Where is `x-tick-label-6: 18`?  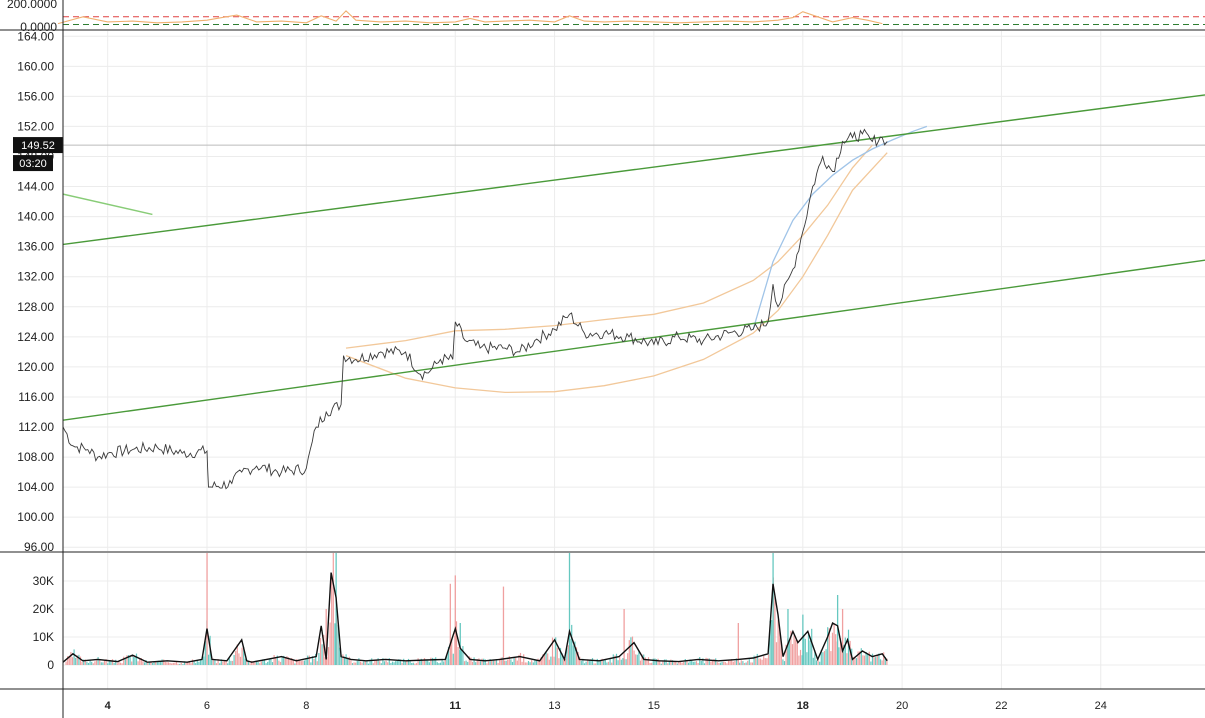 x-tick-label-6: 18 is located at coordinates (803, 706).